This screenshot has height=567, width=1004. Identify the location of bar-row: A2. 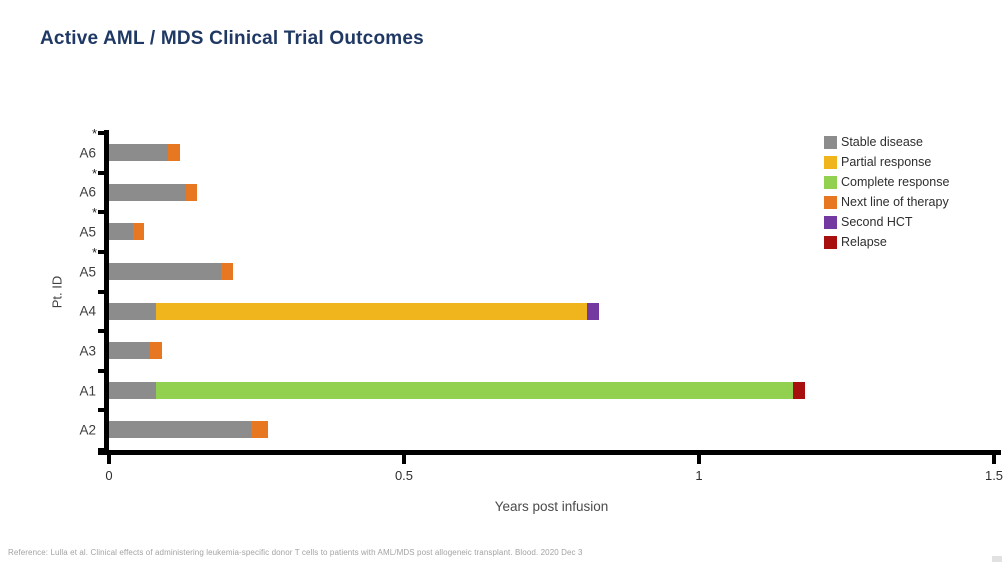
(536, 430).